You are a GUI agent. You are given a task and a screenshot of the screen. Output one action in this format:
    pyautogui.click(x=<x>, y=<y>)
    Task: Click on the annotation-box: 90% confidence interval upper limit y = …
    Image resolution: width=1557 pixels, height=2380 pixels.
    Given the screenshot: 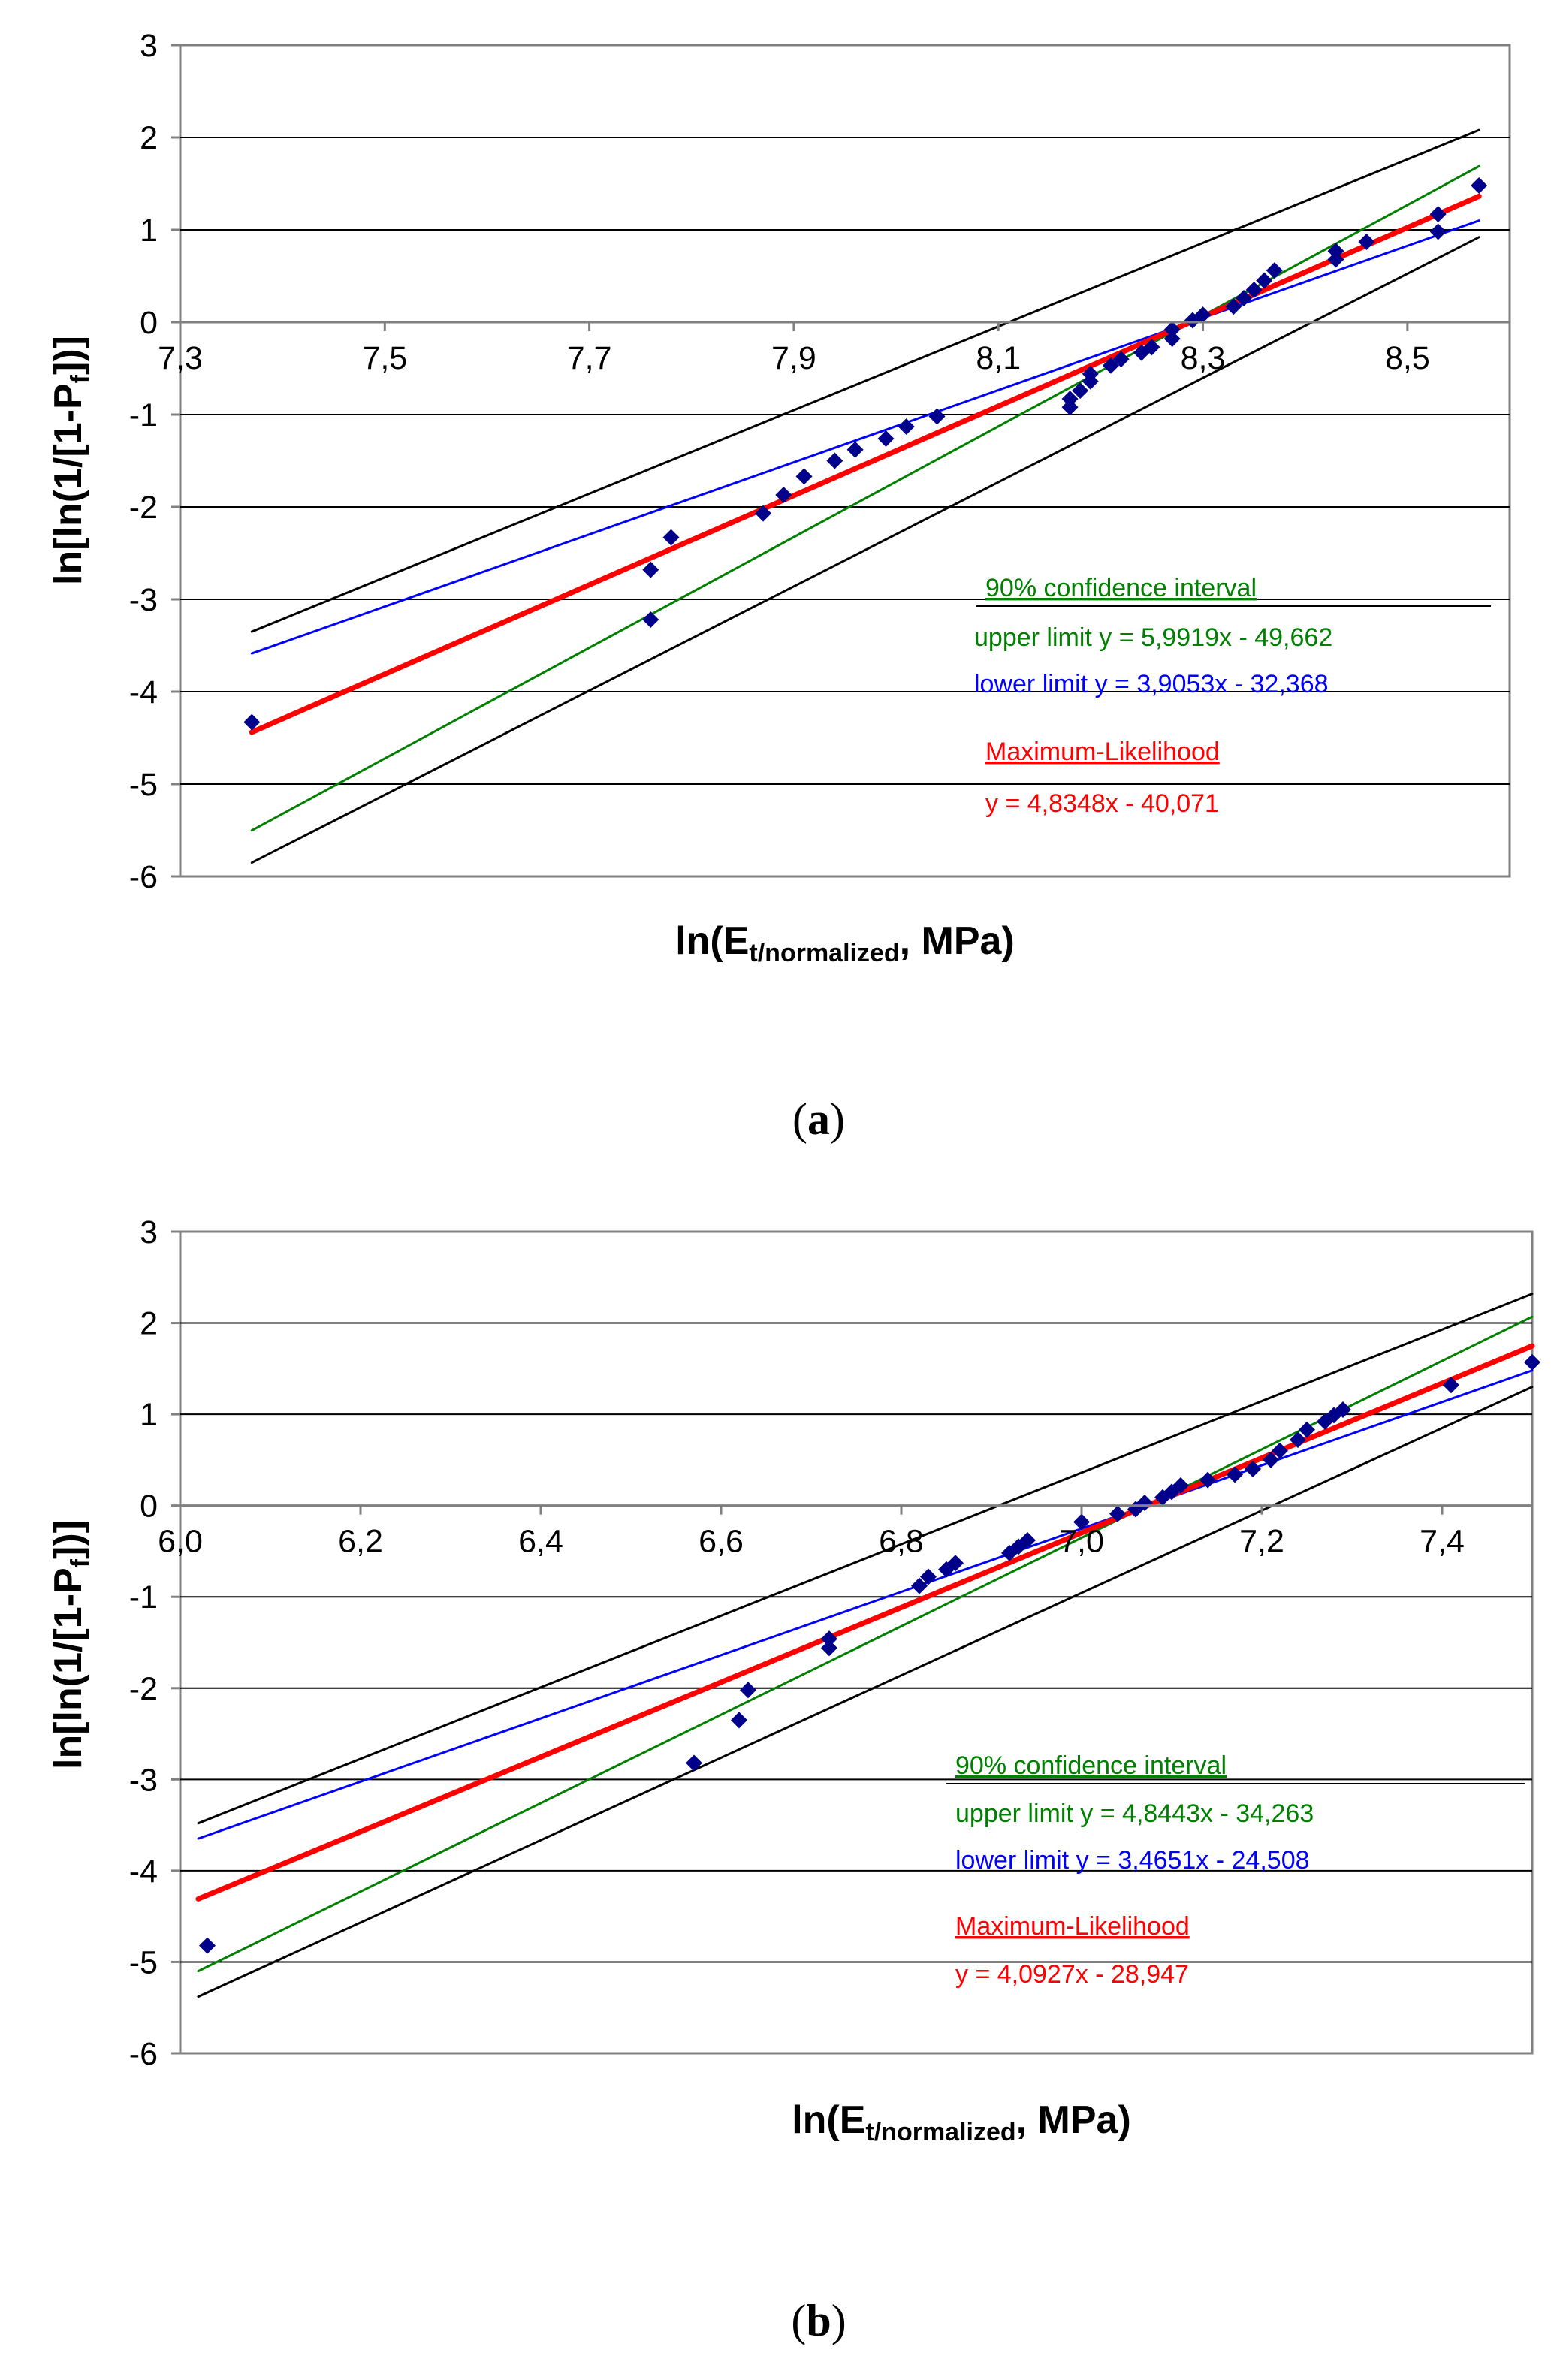 What is the action you would take?
    pyautogui.click(x=1235, y=1870)
    